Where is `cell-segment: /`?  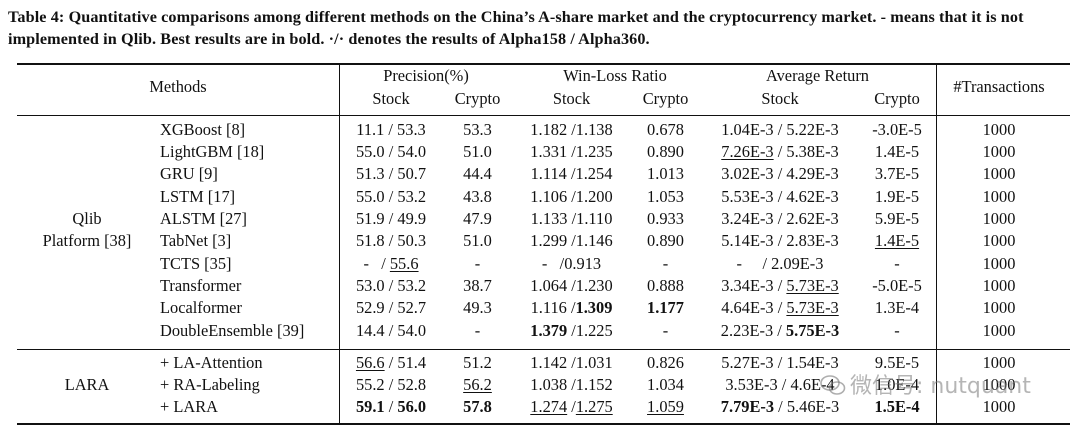 cell-segment: / is located at coordinates (571, 406).